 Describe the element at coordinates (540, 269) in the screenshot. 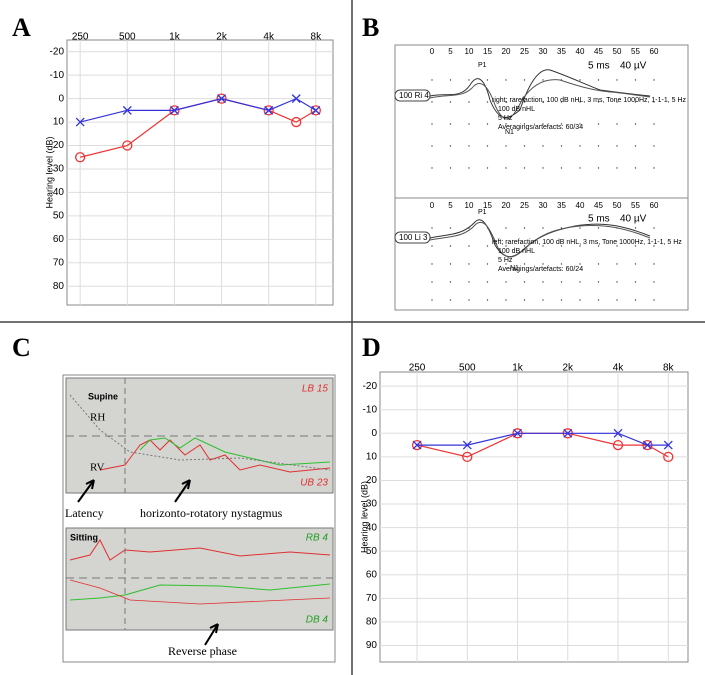

I see `info-line: Averagings/artefacts: 60/24` at that location.